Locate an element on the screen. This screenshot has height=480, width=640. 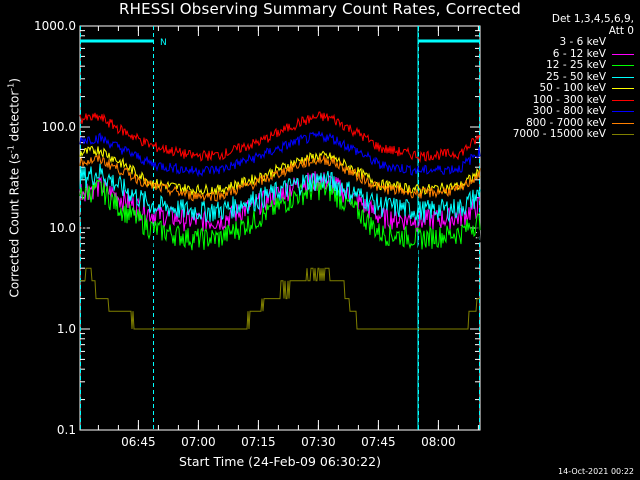
x-axis-title: Start Time (24-Feb-09 06:30:22) is located at coordinates (280, 461).